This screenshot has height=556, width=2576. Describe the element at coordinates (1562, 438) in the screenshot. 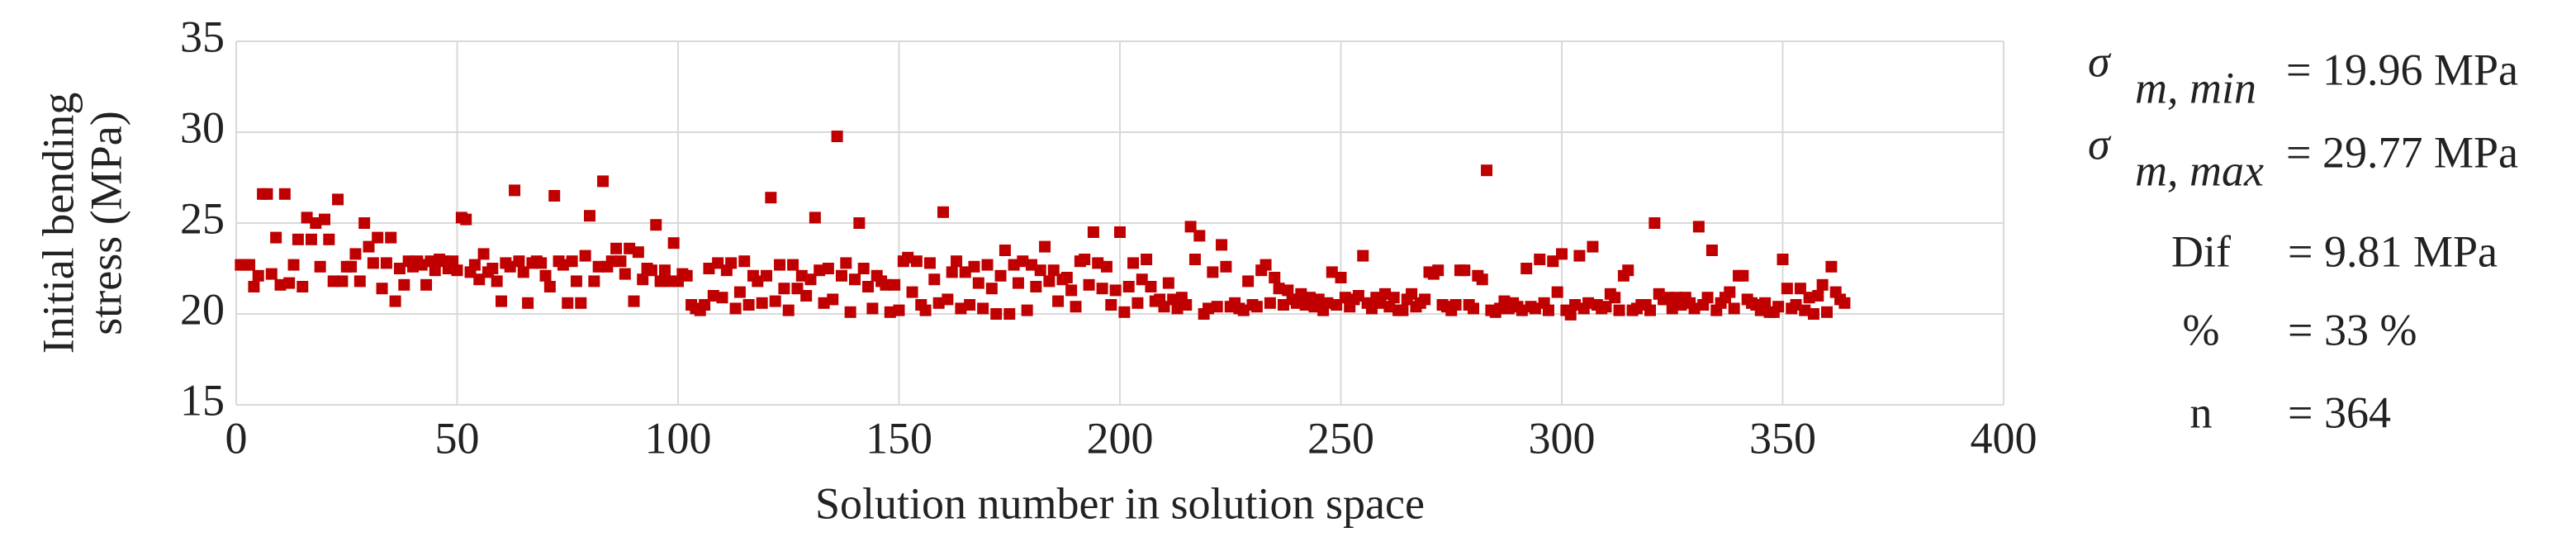

I see `x-tick-label: 300` at that location.